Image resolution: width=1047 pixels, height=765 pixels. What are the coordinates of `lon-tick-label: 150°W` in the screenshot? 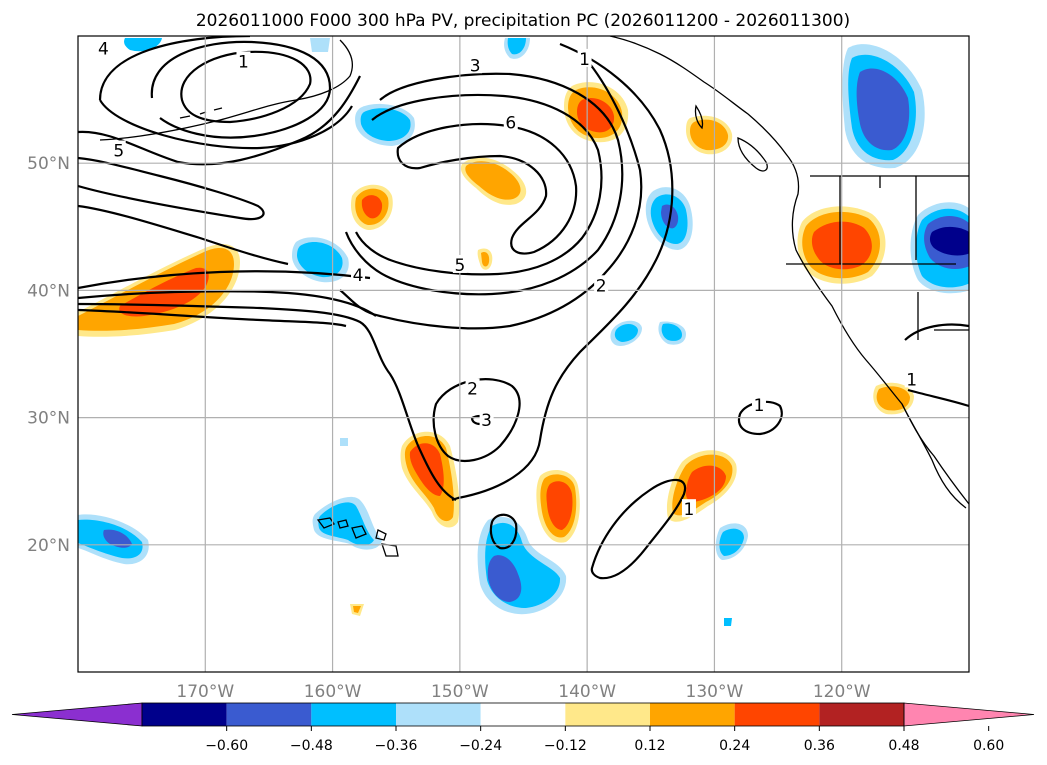 It's located at (460, 692).